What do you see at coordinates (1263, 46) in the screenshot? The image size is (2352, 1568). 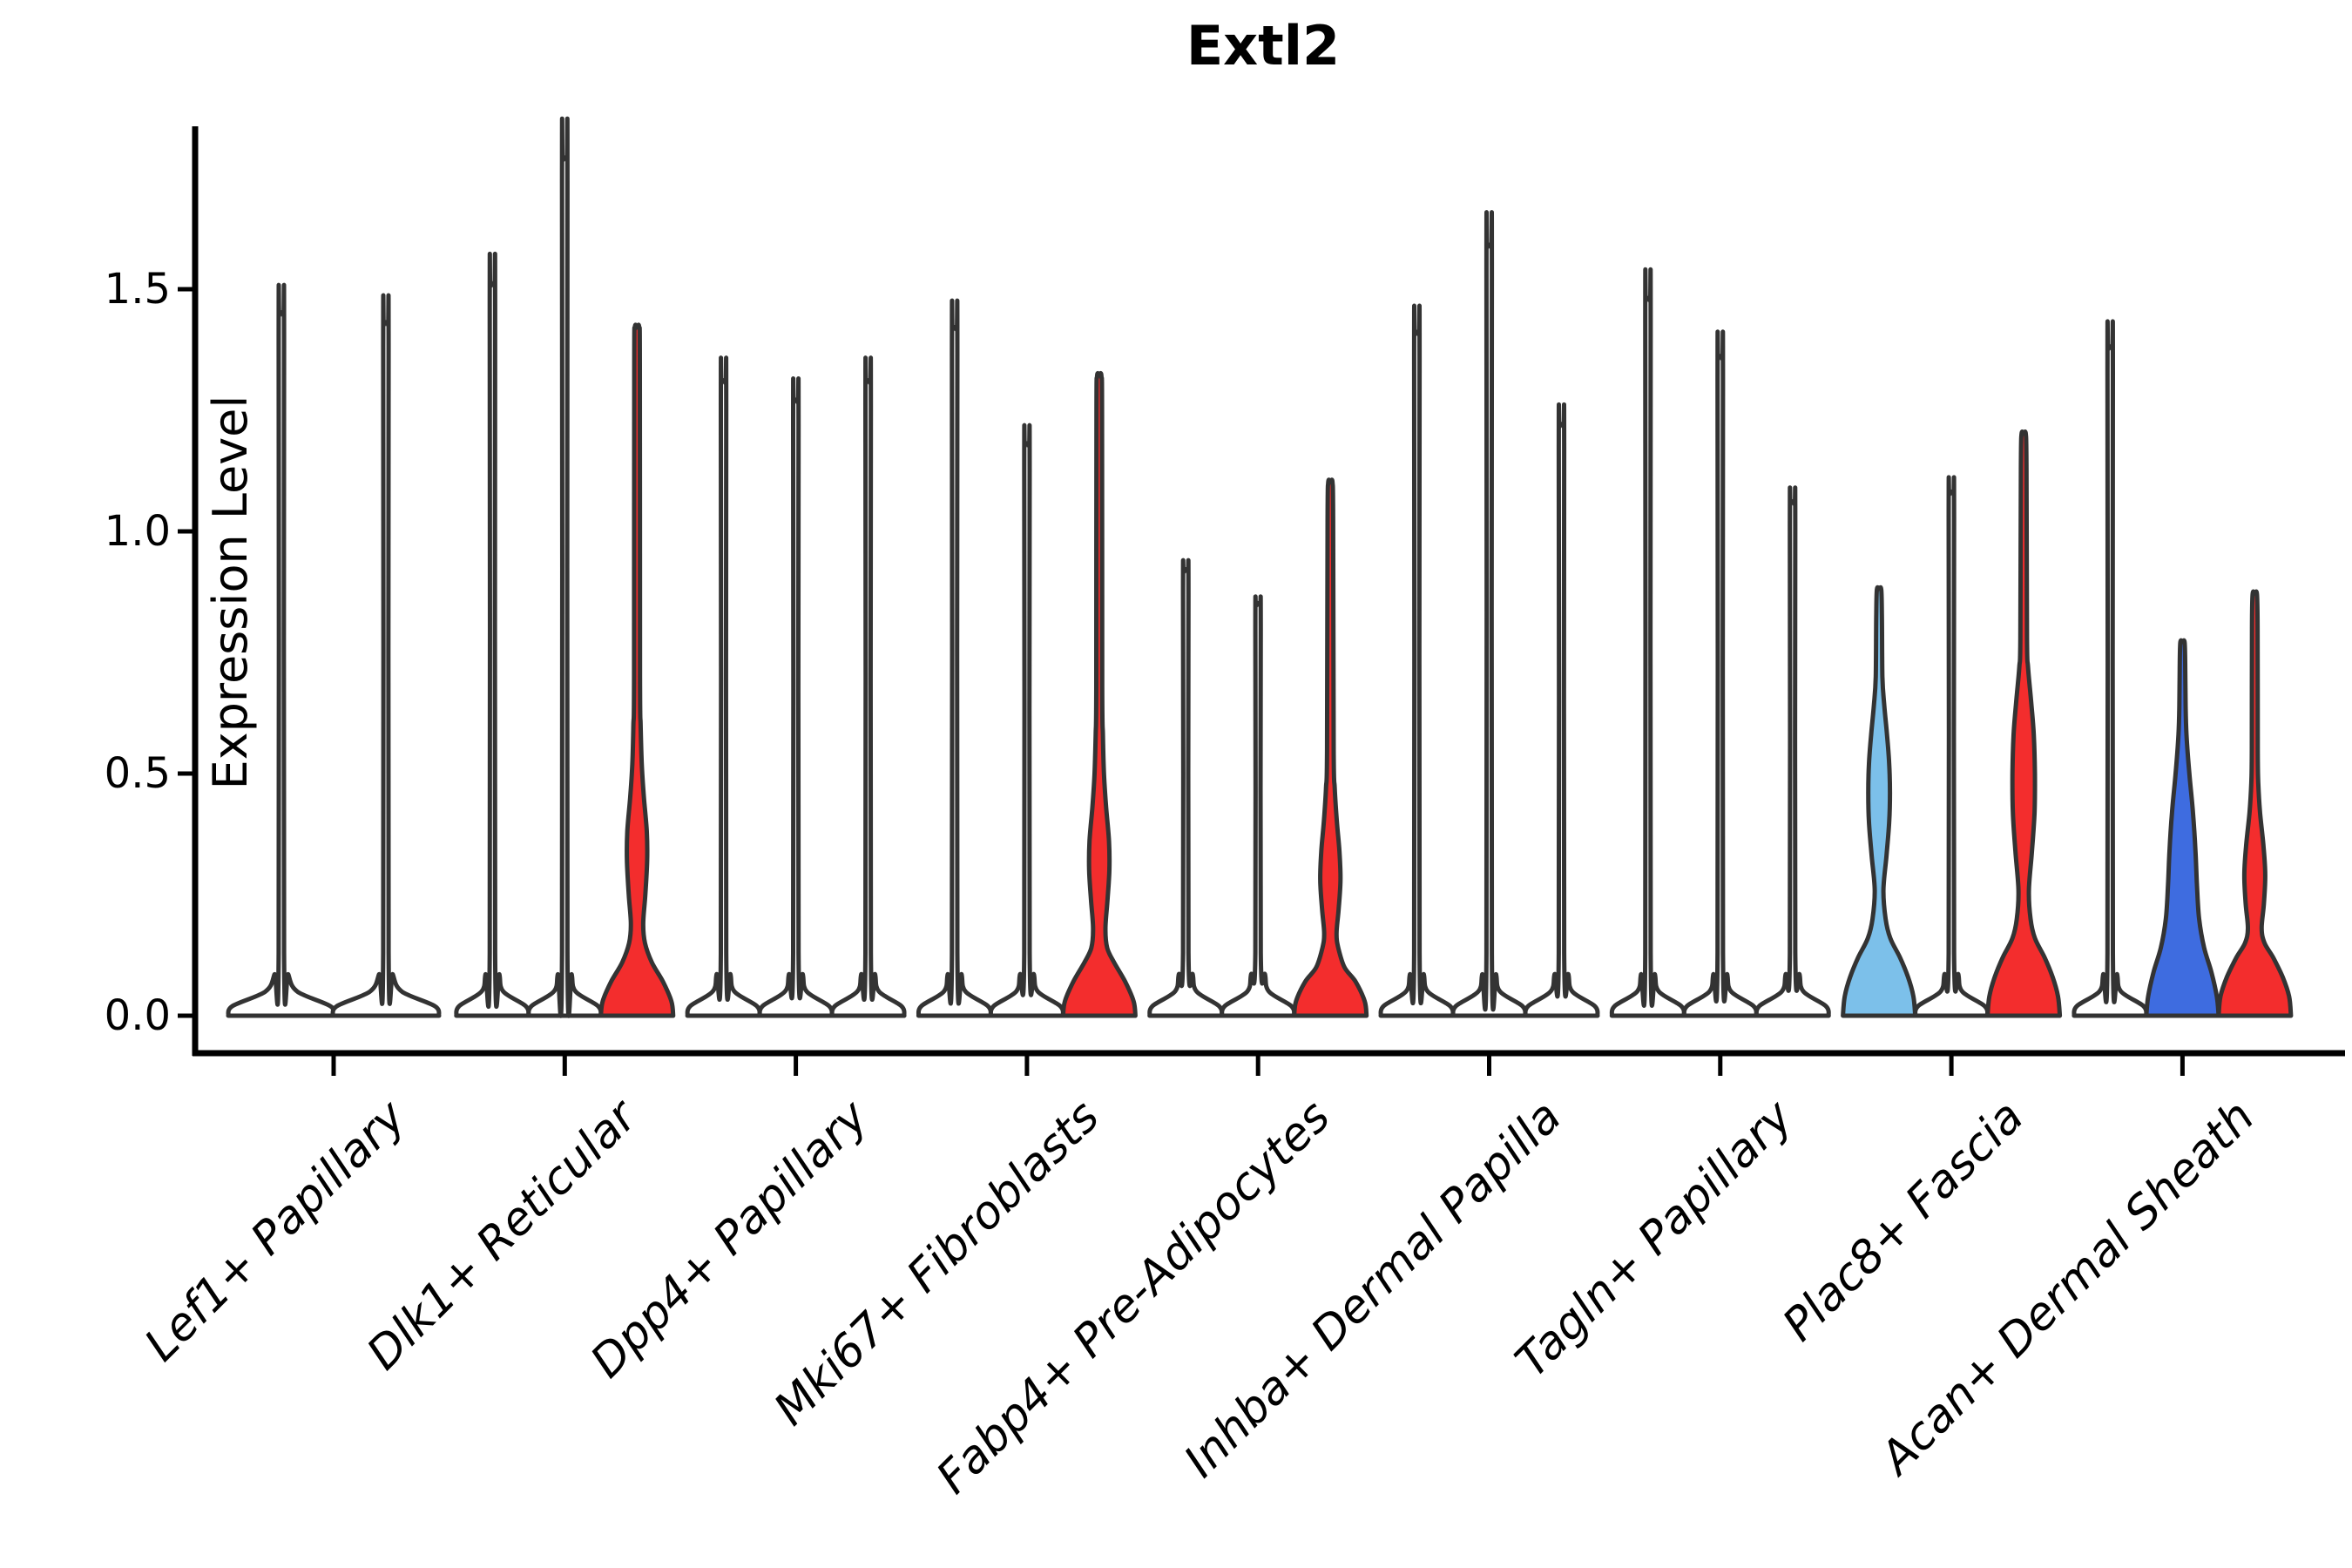 I see `chart-title: Extl2` at bounding box center [1263, 46].